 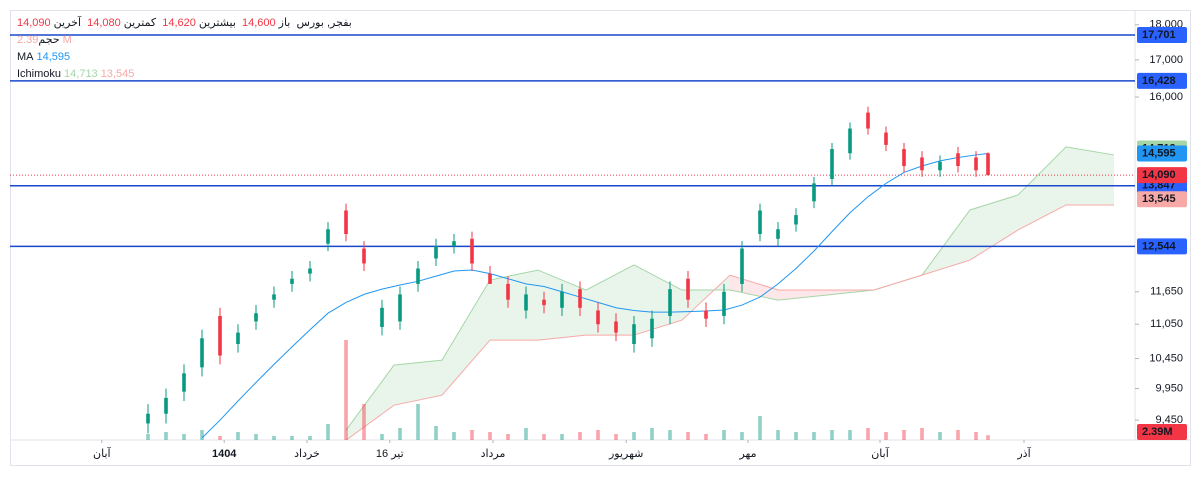 I want to click on price-badge-label: 13,545, so click(x=1159, y=199).